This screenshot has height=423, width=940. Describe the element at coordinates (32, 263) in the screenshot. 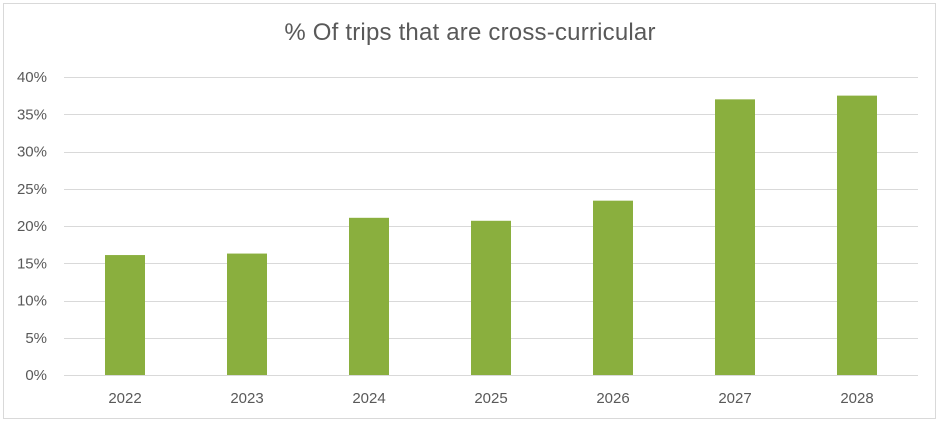

I see `y-tick-label: 15%` at that location.